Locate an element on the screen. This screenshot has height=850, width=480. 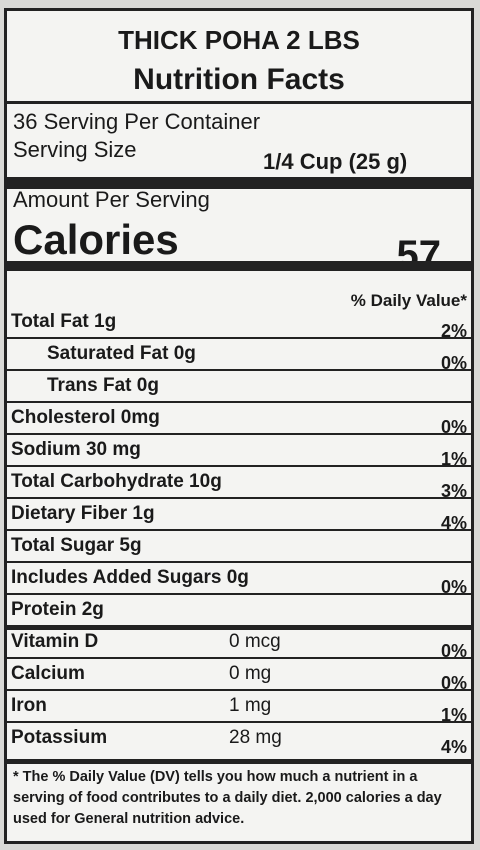
heading: Nutrition Facts is located at coordinates (239, 79).